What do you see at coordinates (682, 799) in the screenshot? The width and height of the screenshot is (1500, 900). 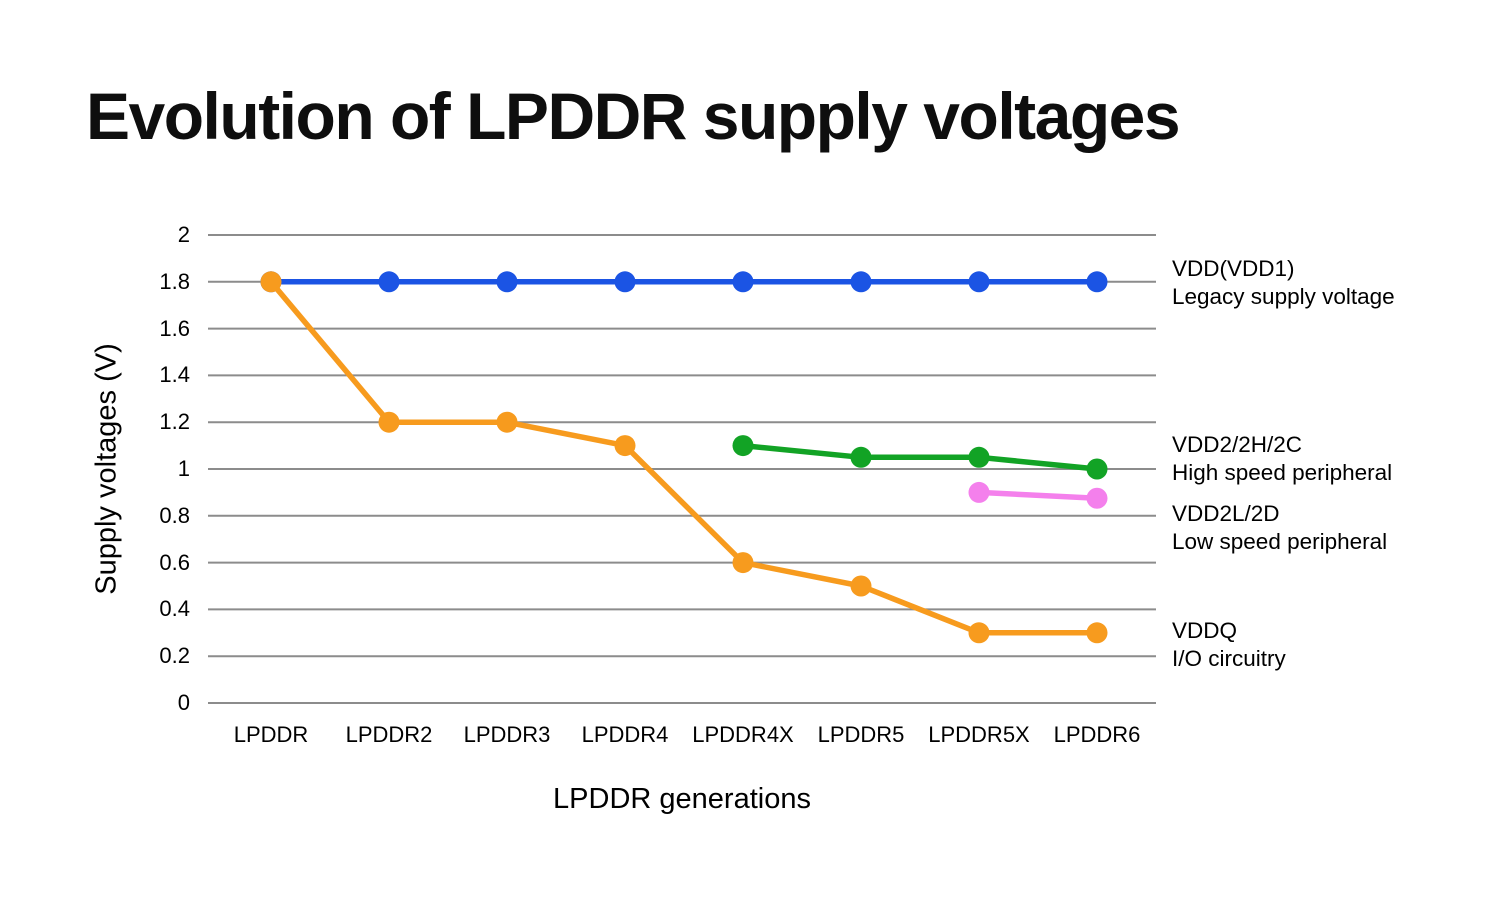 I see `x-axis-title: LPDDR generations` at bounding box center [682, 799].